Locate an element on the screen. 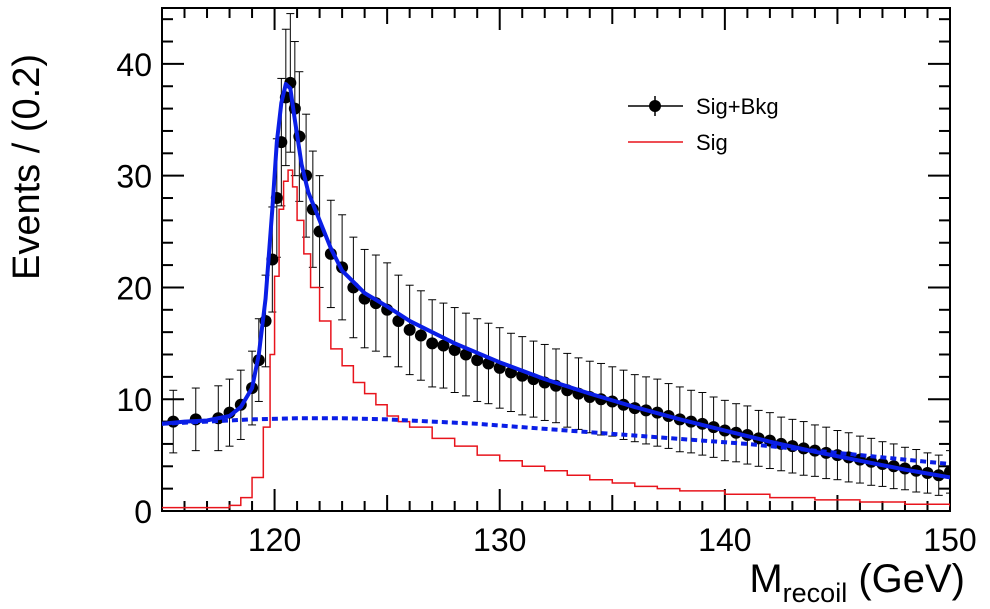 The image size is (990, 609). legend: Sig+Bkg Sig is located at coordinates (703, 124).